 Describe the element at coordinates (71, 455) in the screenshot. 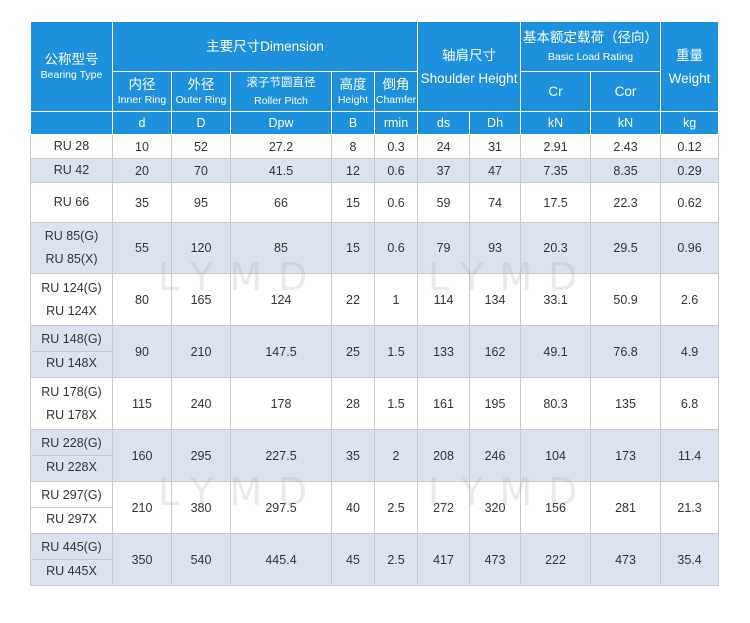

I see `cell-bearing-type: RU 228(G) RU 228X` at that location.